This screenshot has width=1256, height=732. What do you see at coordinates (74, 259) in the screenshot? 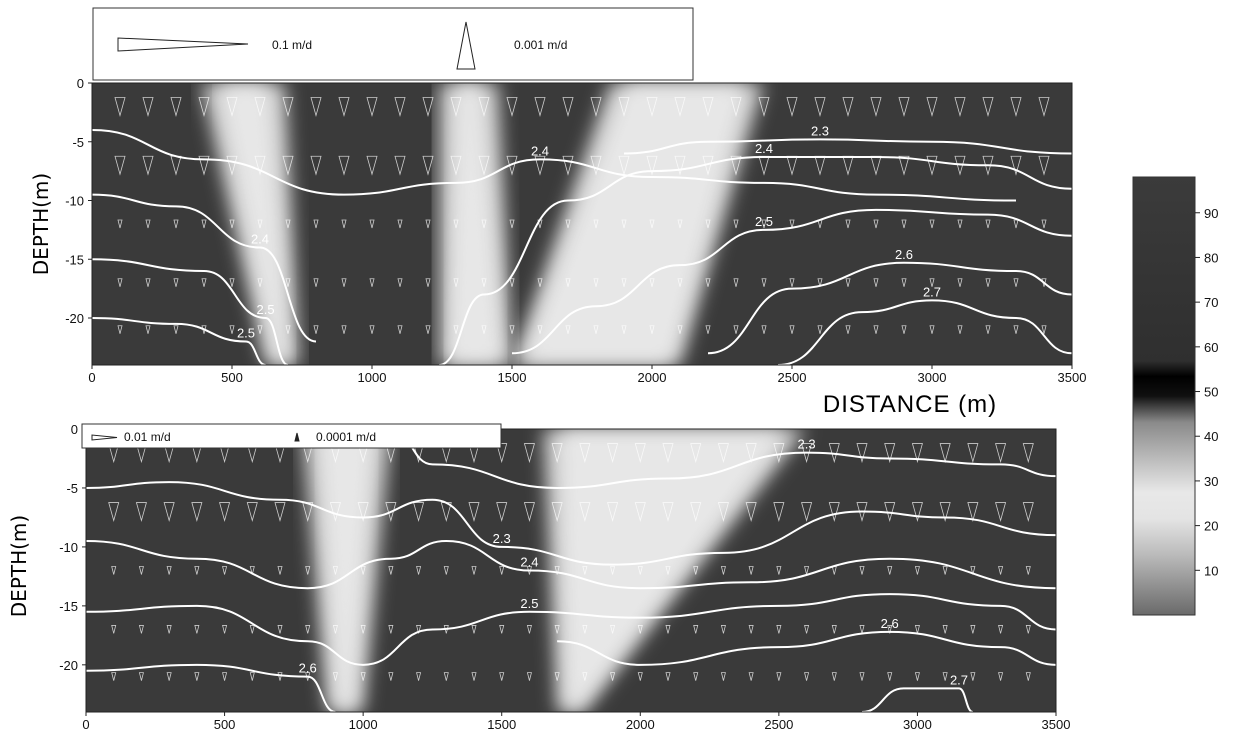
I see `top-y-tick-label: -15` at bounding box center [74, 259].